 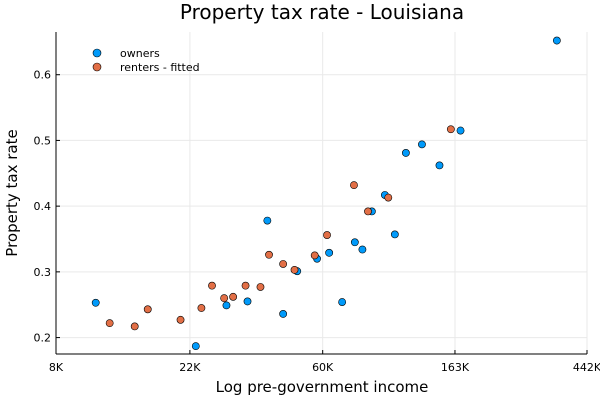 I want to click on x-tick-labels: 8K 22K 60K 163K 442K, so click(x=324, y=367).